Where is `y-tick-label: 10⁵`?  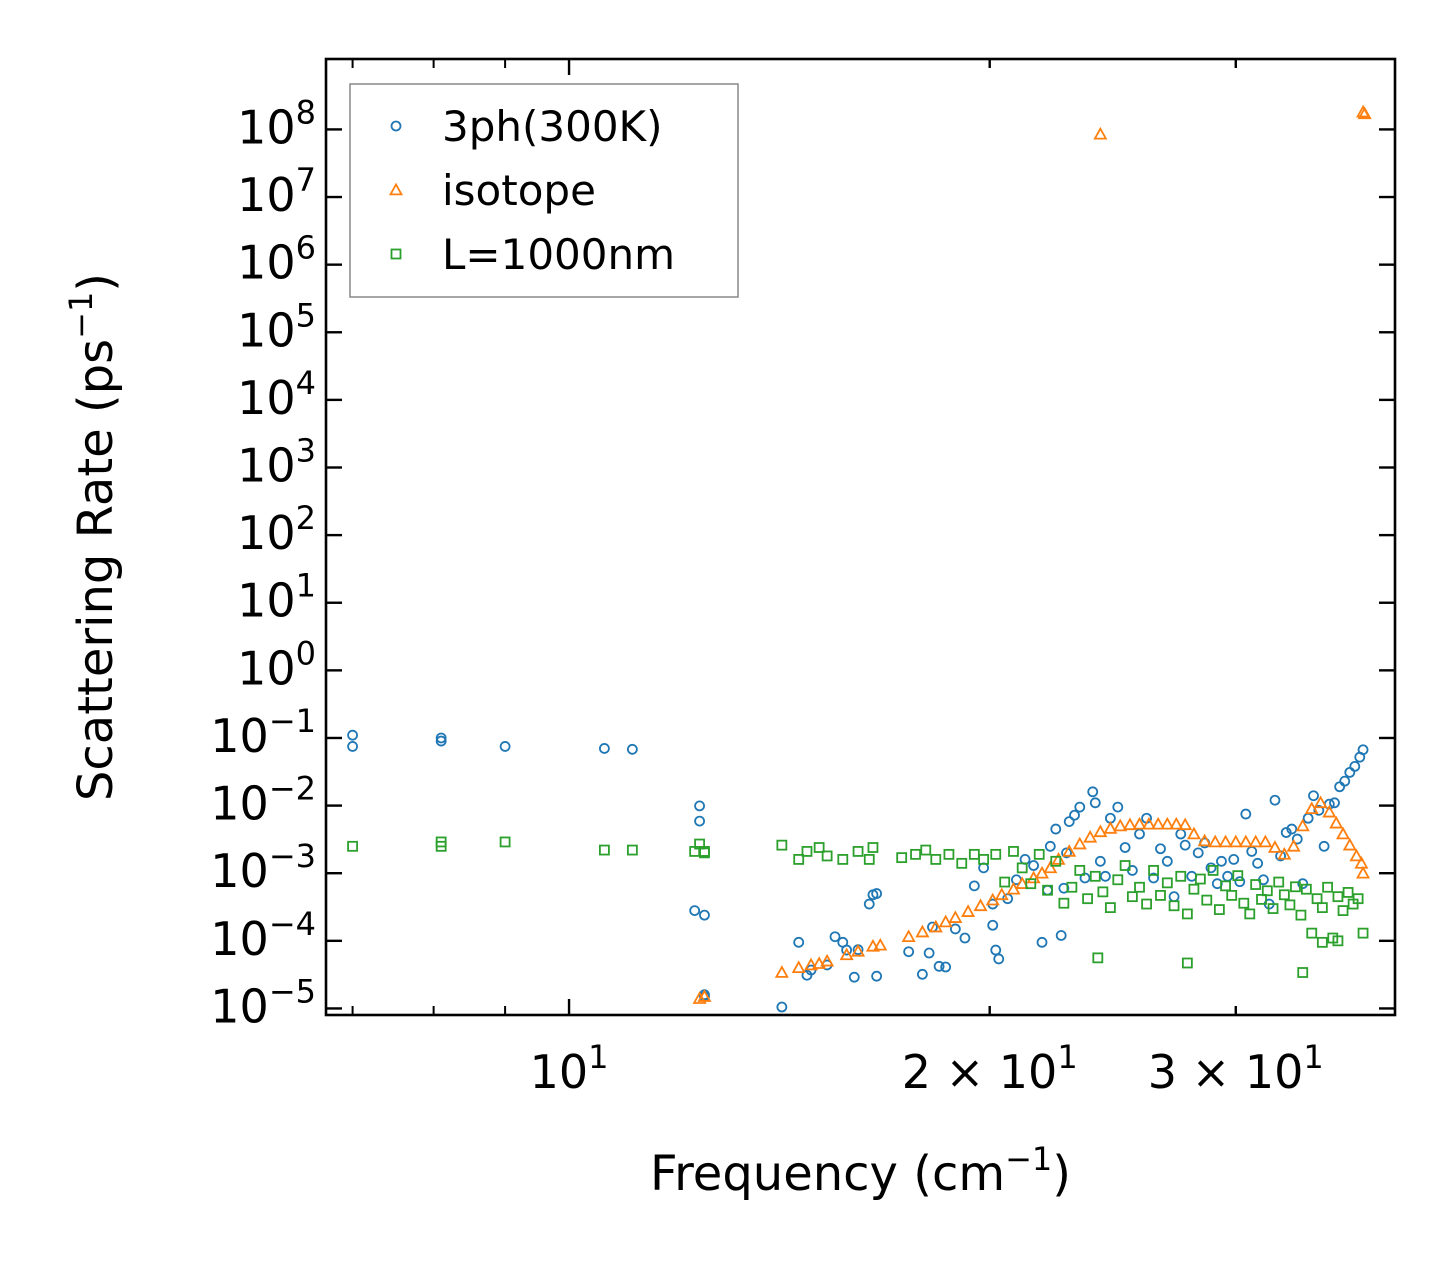
y-tick-label: 10⁵ is located at coordinates (276, 326).